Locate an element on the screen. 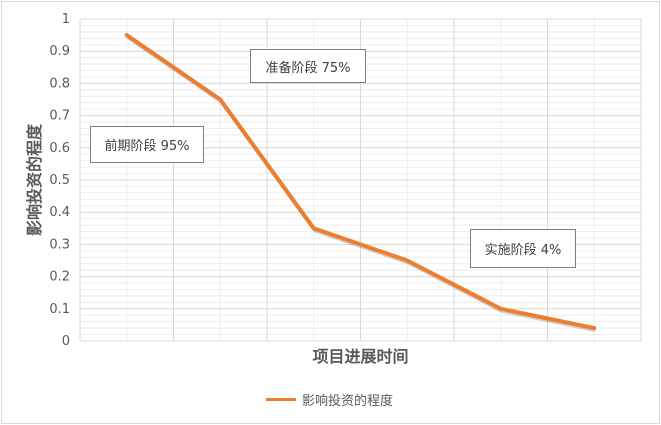  legend-swatch is located at coordinates (281, 399).